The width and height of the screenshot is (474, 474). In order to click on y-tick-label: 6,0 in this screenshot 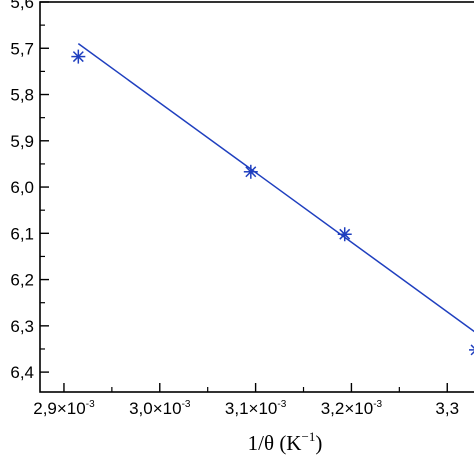, I will do `click(22, 187)`.